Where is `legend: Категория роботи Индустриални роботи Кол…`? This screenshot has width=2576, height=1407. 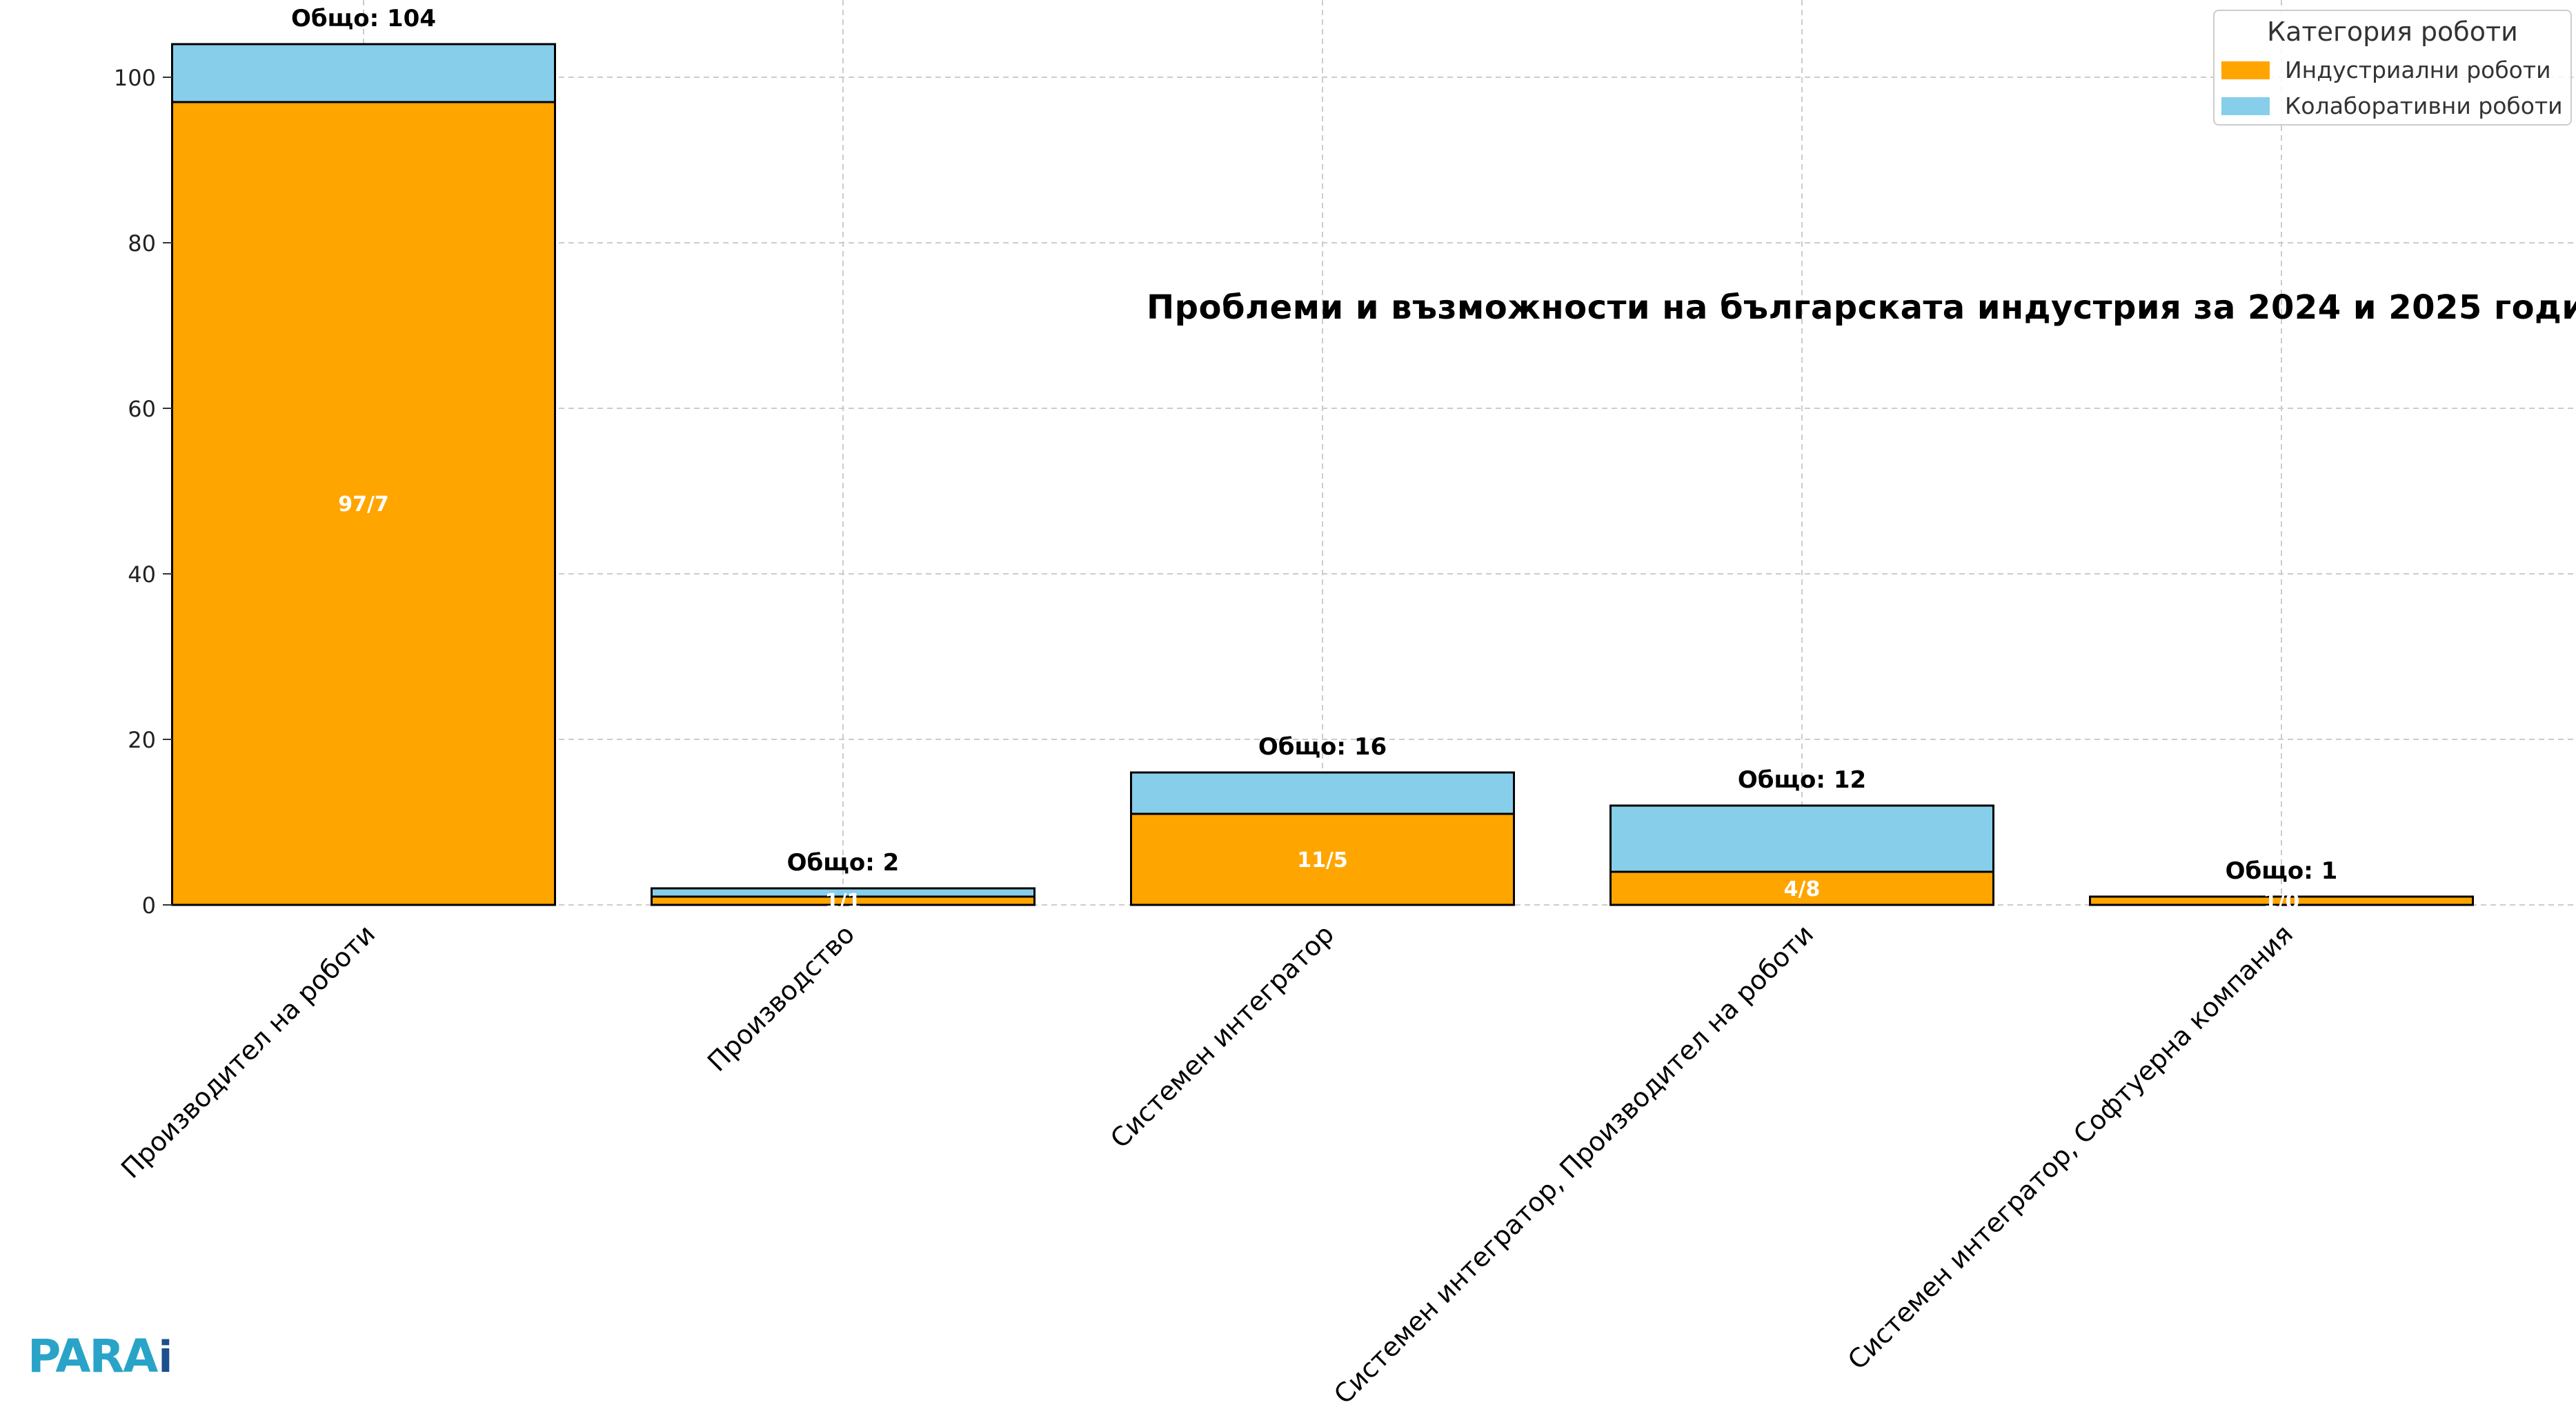 legend: Категория роботи Индустриални роботи Кол… is located at coordinates (2392, 68).